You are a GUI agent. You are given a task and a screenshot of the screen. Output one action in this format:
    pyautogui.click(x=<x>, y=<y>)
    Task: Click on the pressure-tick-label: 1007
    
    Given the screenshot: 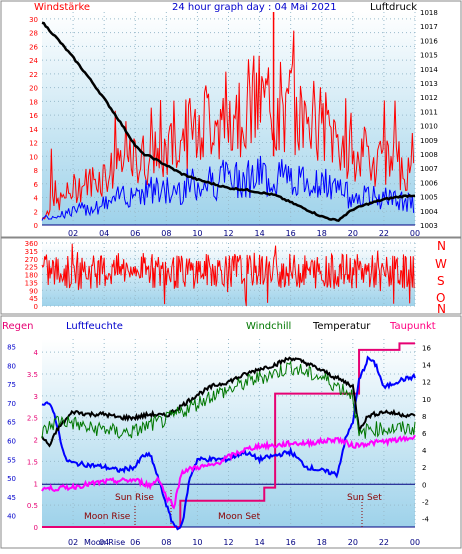 What is the action you would take?
    pyautogui.click(x=429, y=169)
    